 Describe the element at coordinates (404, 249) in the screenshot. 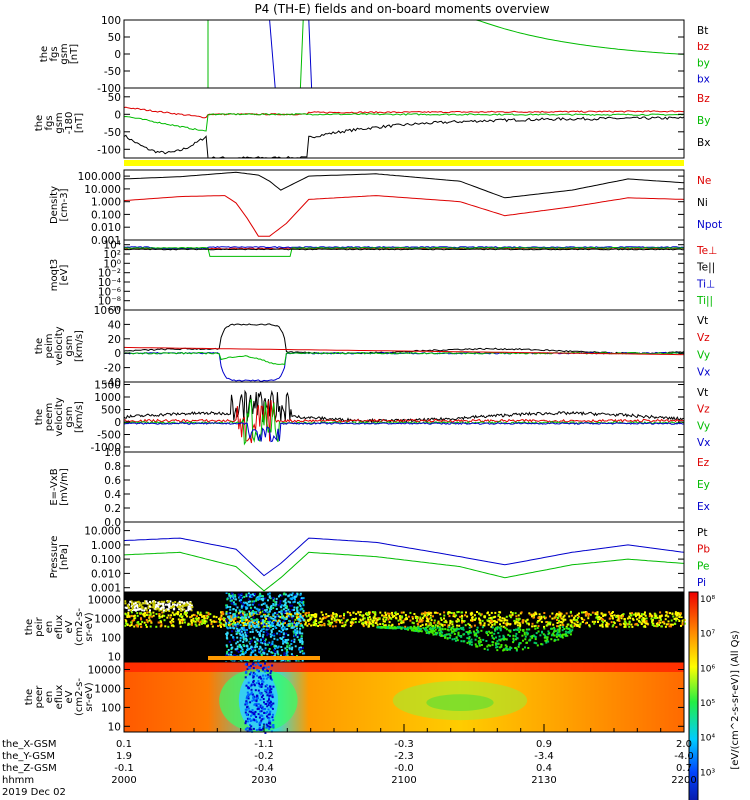

I see `series-te-par` at that location.